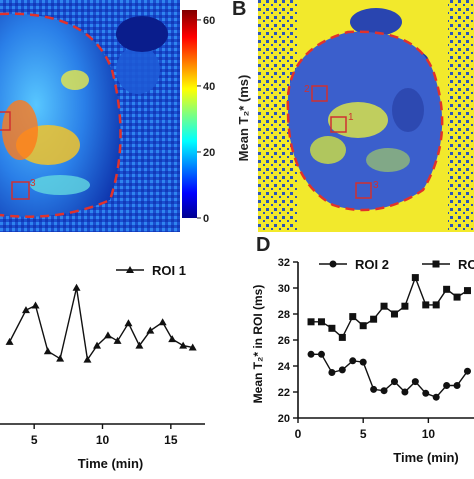  What do you see at coordinates (243, 118) in the screenshot?
I see `colorbar-label: Mean T₂* (ms)` at bounding box center [243, 118].